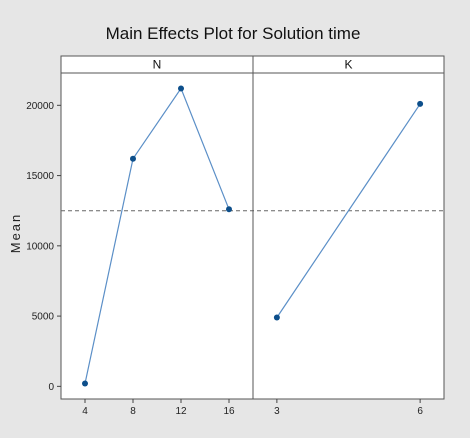 This screenshot has width=470, height=438. I want to click on x-tick-label: 16, so click(229, 411).